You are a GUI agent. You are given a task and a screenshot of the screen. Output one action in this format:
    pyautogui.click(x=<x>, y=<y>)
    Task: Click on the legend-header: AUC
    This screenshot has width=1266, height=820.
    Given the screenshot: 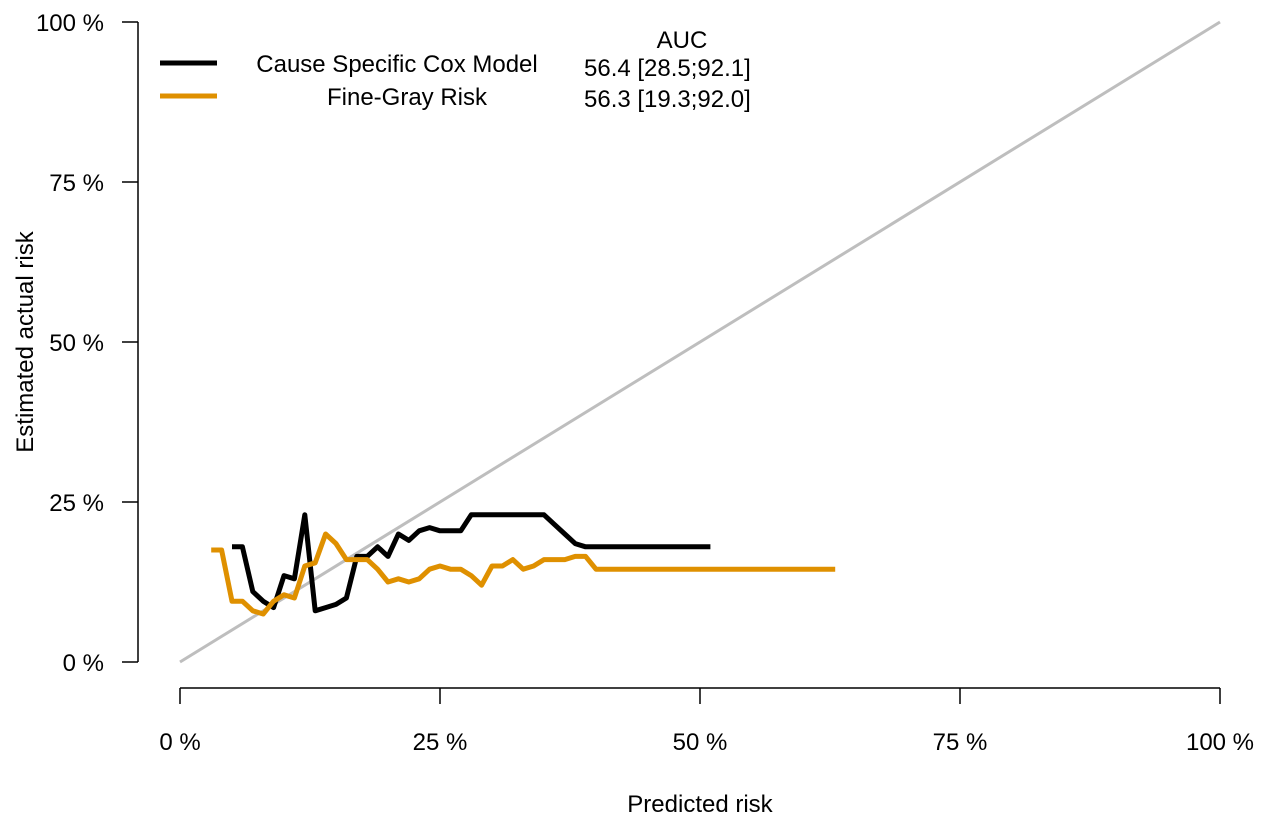 What is the action you would take?
    pyautogui.click(x=682, y=40)
    